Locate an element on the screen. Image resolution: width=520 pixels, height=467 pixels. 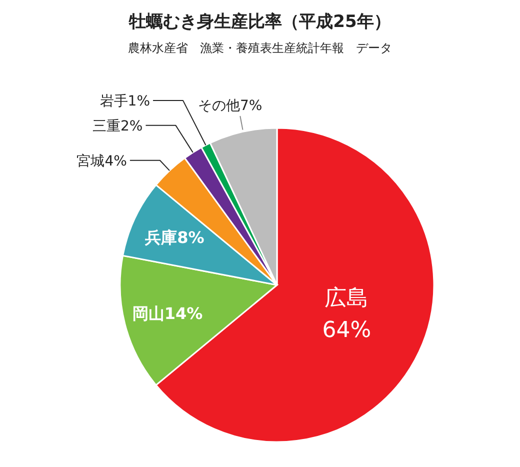
chart-subtitle: 農林水産省 漁業・養殖表生産統計年報 データ is located at coordinates (260, 48).